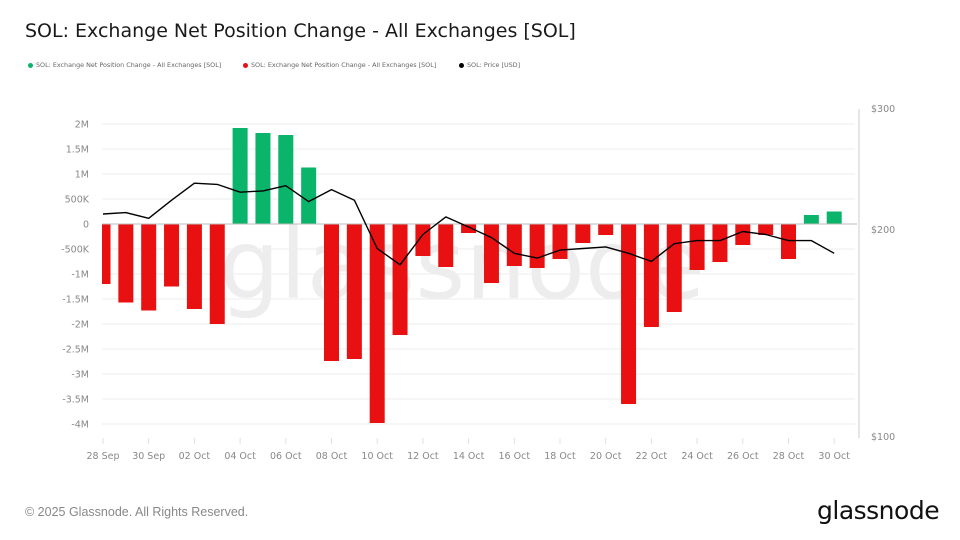 Image resolution: width=960 pixels, height=540 pixels. Describe the element at coordinates (245, 65) in the screenshot. I see `legend-dot-red-icon` at that location.